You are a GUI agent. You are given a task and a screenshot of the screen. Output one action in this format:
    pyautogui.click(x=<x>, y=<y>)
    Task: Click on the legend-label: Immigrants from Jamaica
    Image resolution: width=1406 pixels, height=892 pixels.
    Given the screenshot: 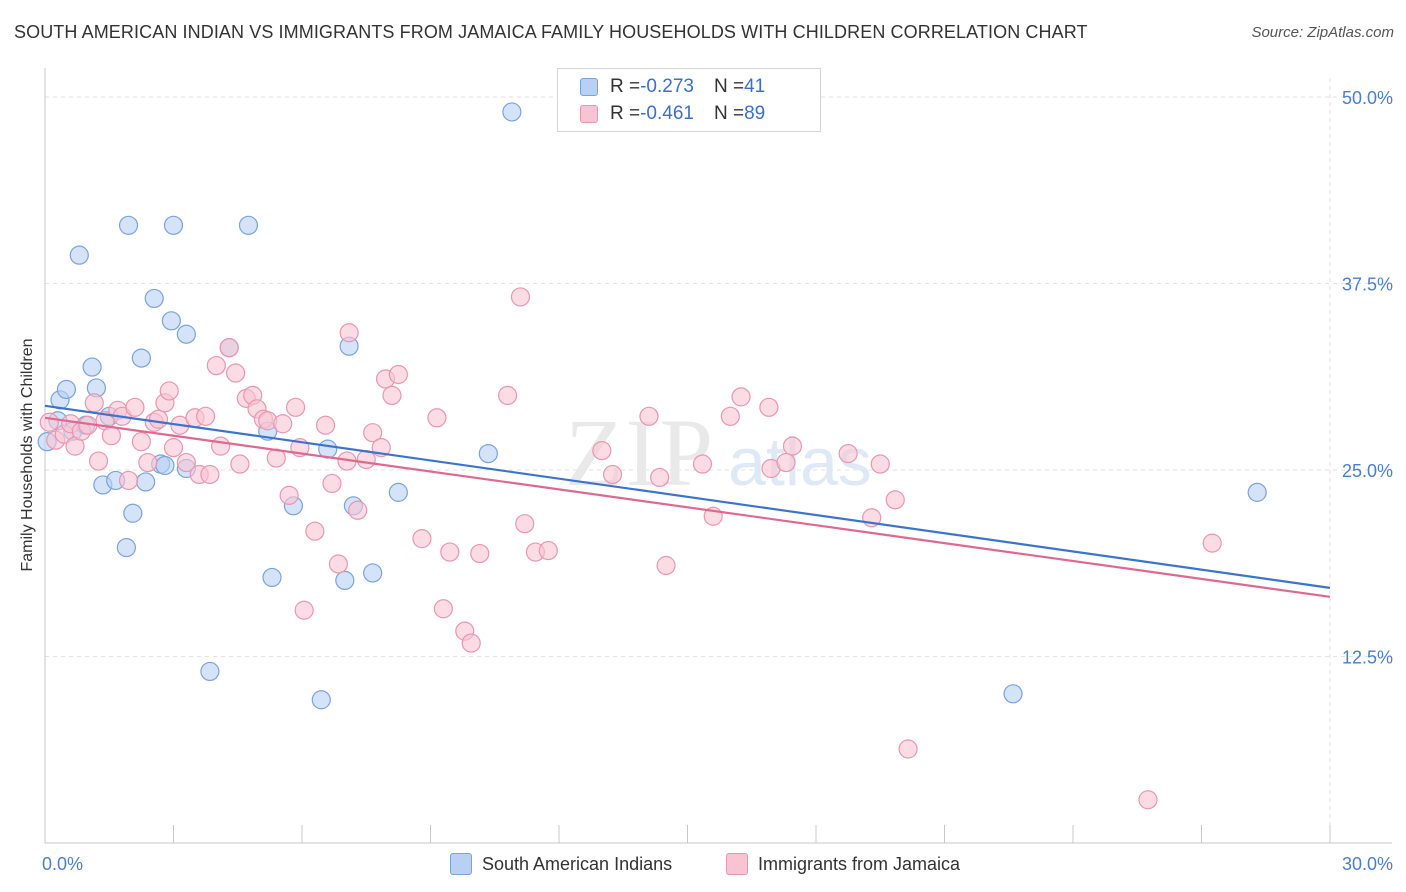 What is the action you would take?
    pyautogui.click(x=859, y=863)
    